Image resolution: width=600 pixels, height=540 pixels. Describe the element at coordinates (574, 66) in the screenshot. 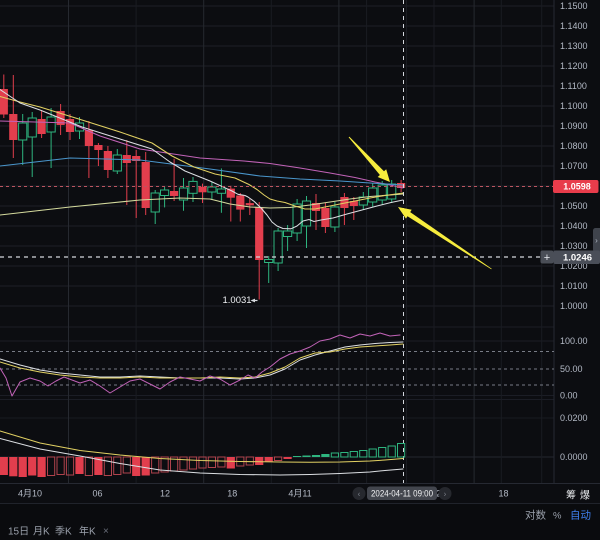

I see `svg-text: 1.1200` at that location.